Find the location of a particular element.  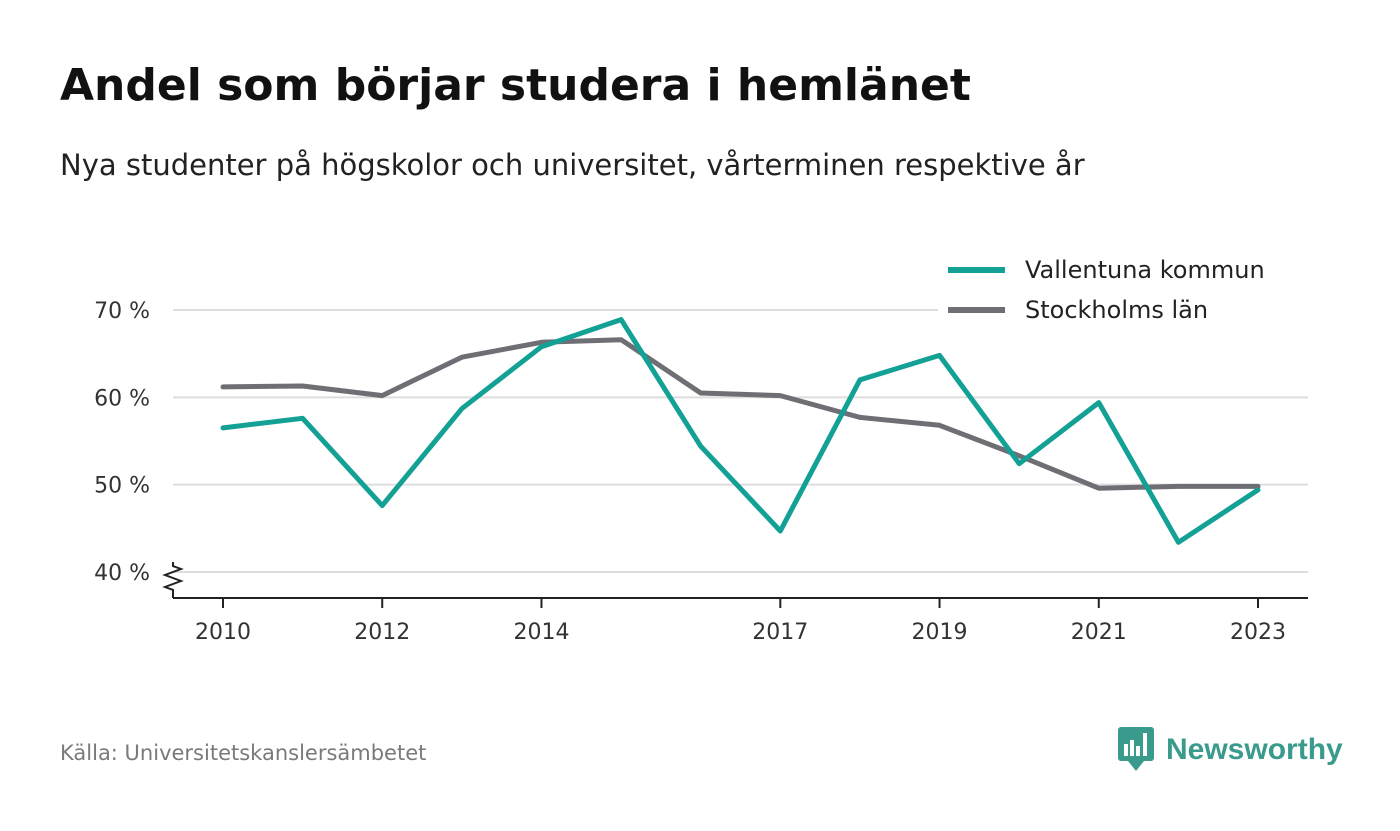

y-tick-label: 40 % is located at coordinates (122, 573).